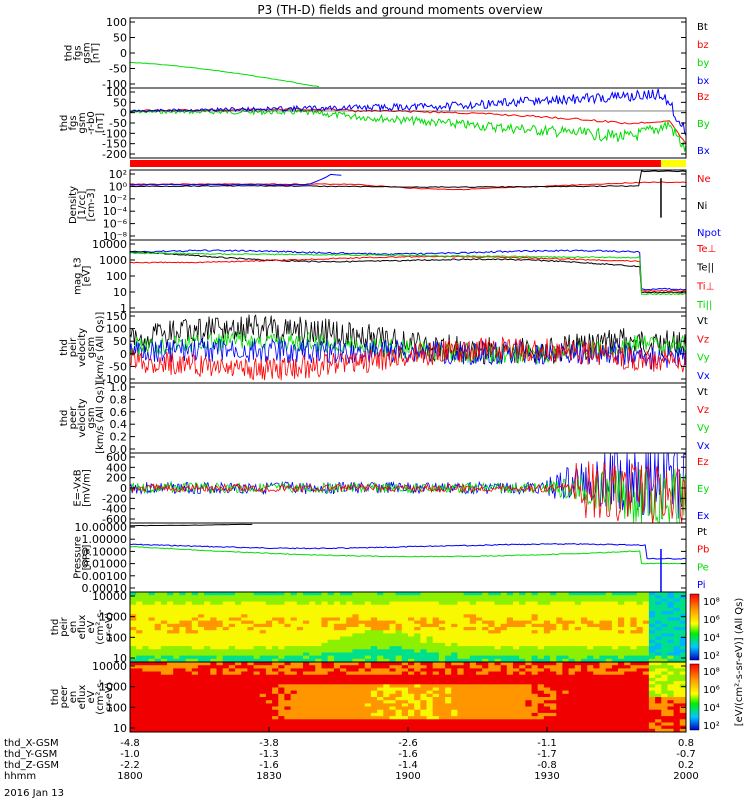 The image size is (750, 800). I want to click on ytick-label: 10⁻², so click(115, 199).